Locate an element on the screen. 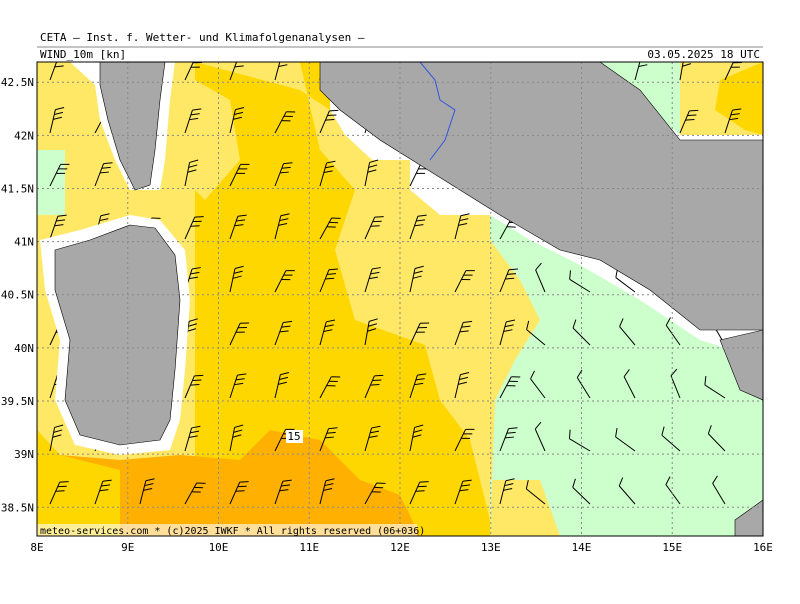  x-tick-label: 13E is located at coordinates (491, 547).